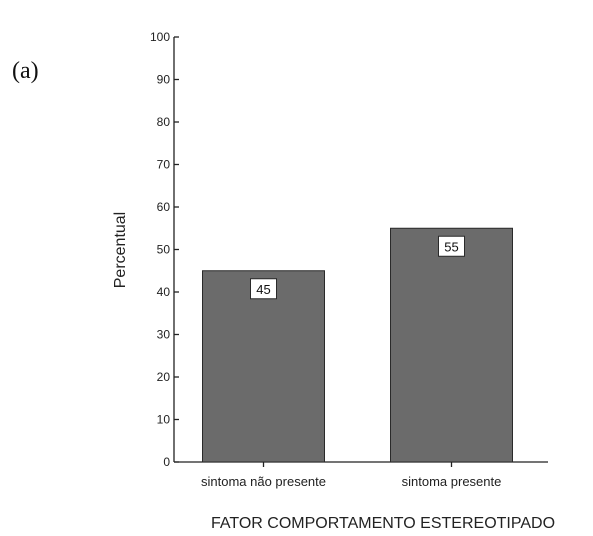 The width and height of the screenshot is (593, 536). Describe the element at coordinates (164, 165) in the screenshot. I see `y-tick-label: 70` at that location.